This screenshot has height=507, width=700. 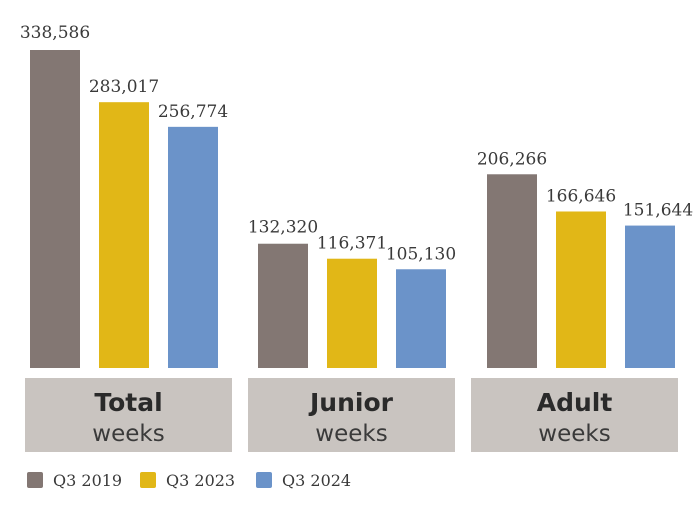 I want to click on bar-adult-q3-2023, so click(x=581, y=289).